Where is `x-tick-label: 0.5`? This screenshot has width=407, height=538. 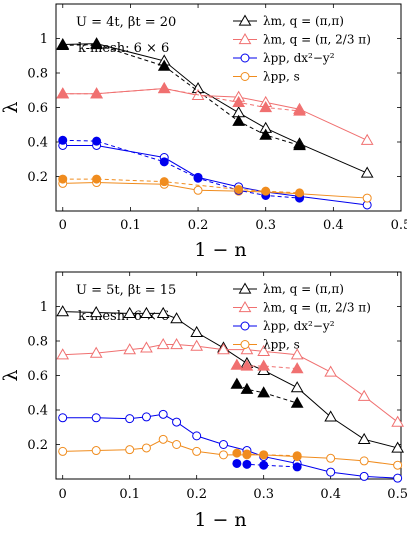
x-tick-label: 0.5 is located at coordinates (399, 225).